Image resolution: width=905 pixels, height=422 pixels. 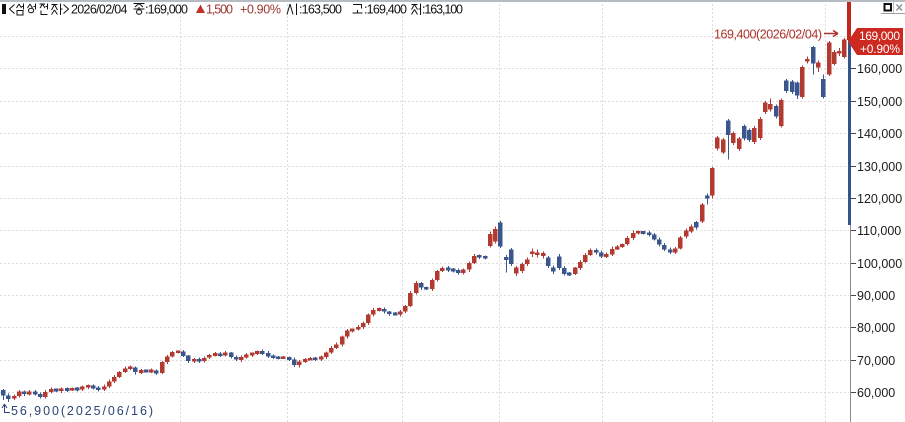 What do you see at coordinates (876, 328) in the screenshot?
I see `svg-text: 80,000` at bounding box center [876, 328].